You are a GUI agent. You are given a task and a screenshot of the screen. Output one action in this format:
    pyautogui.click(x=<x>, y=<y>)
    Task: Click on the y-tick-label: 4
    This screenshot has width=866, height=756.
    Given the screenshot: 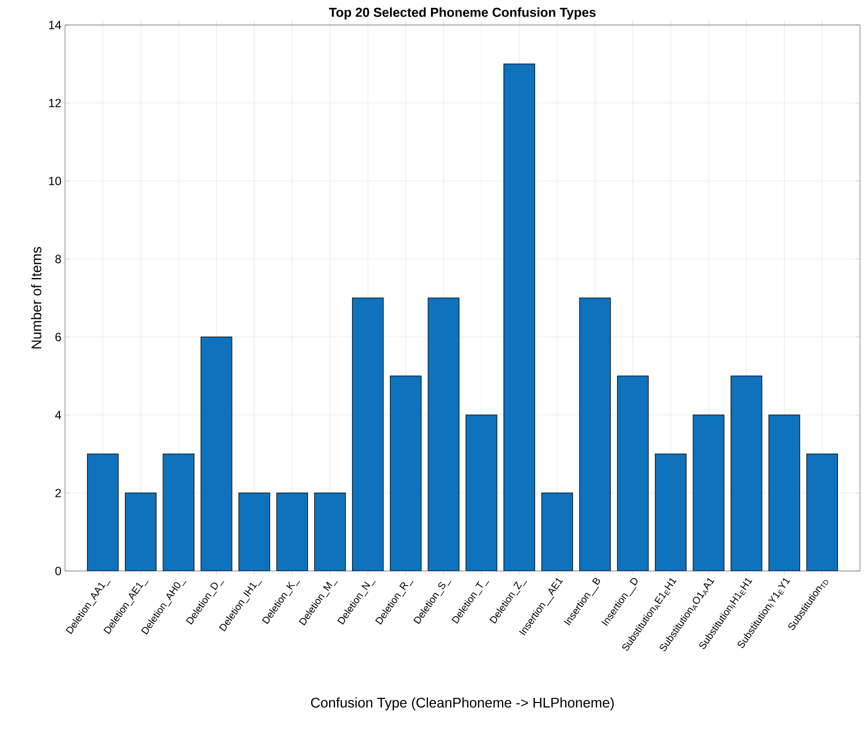 What is the action you would take?
    pyautogui.click(x=58, y=415)
    